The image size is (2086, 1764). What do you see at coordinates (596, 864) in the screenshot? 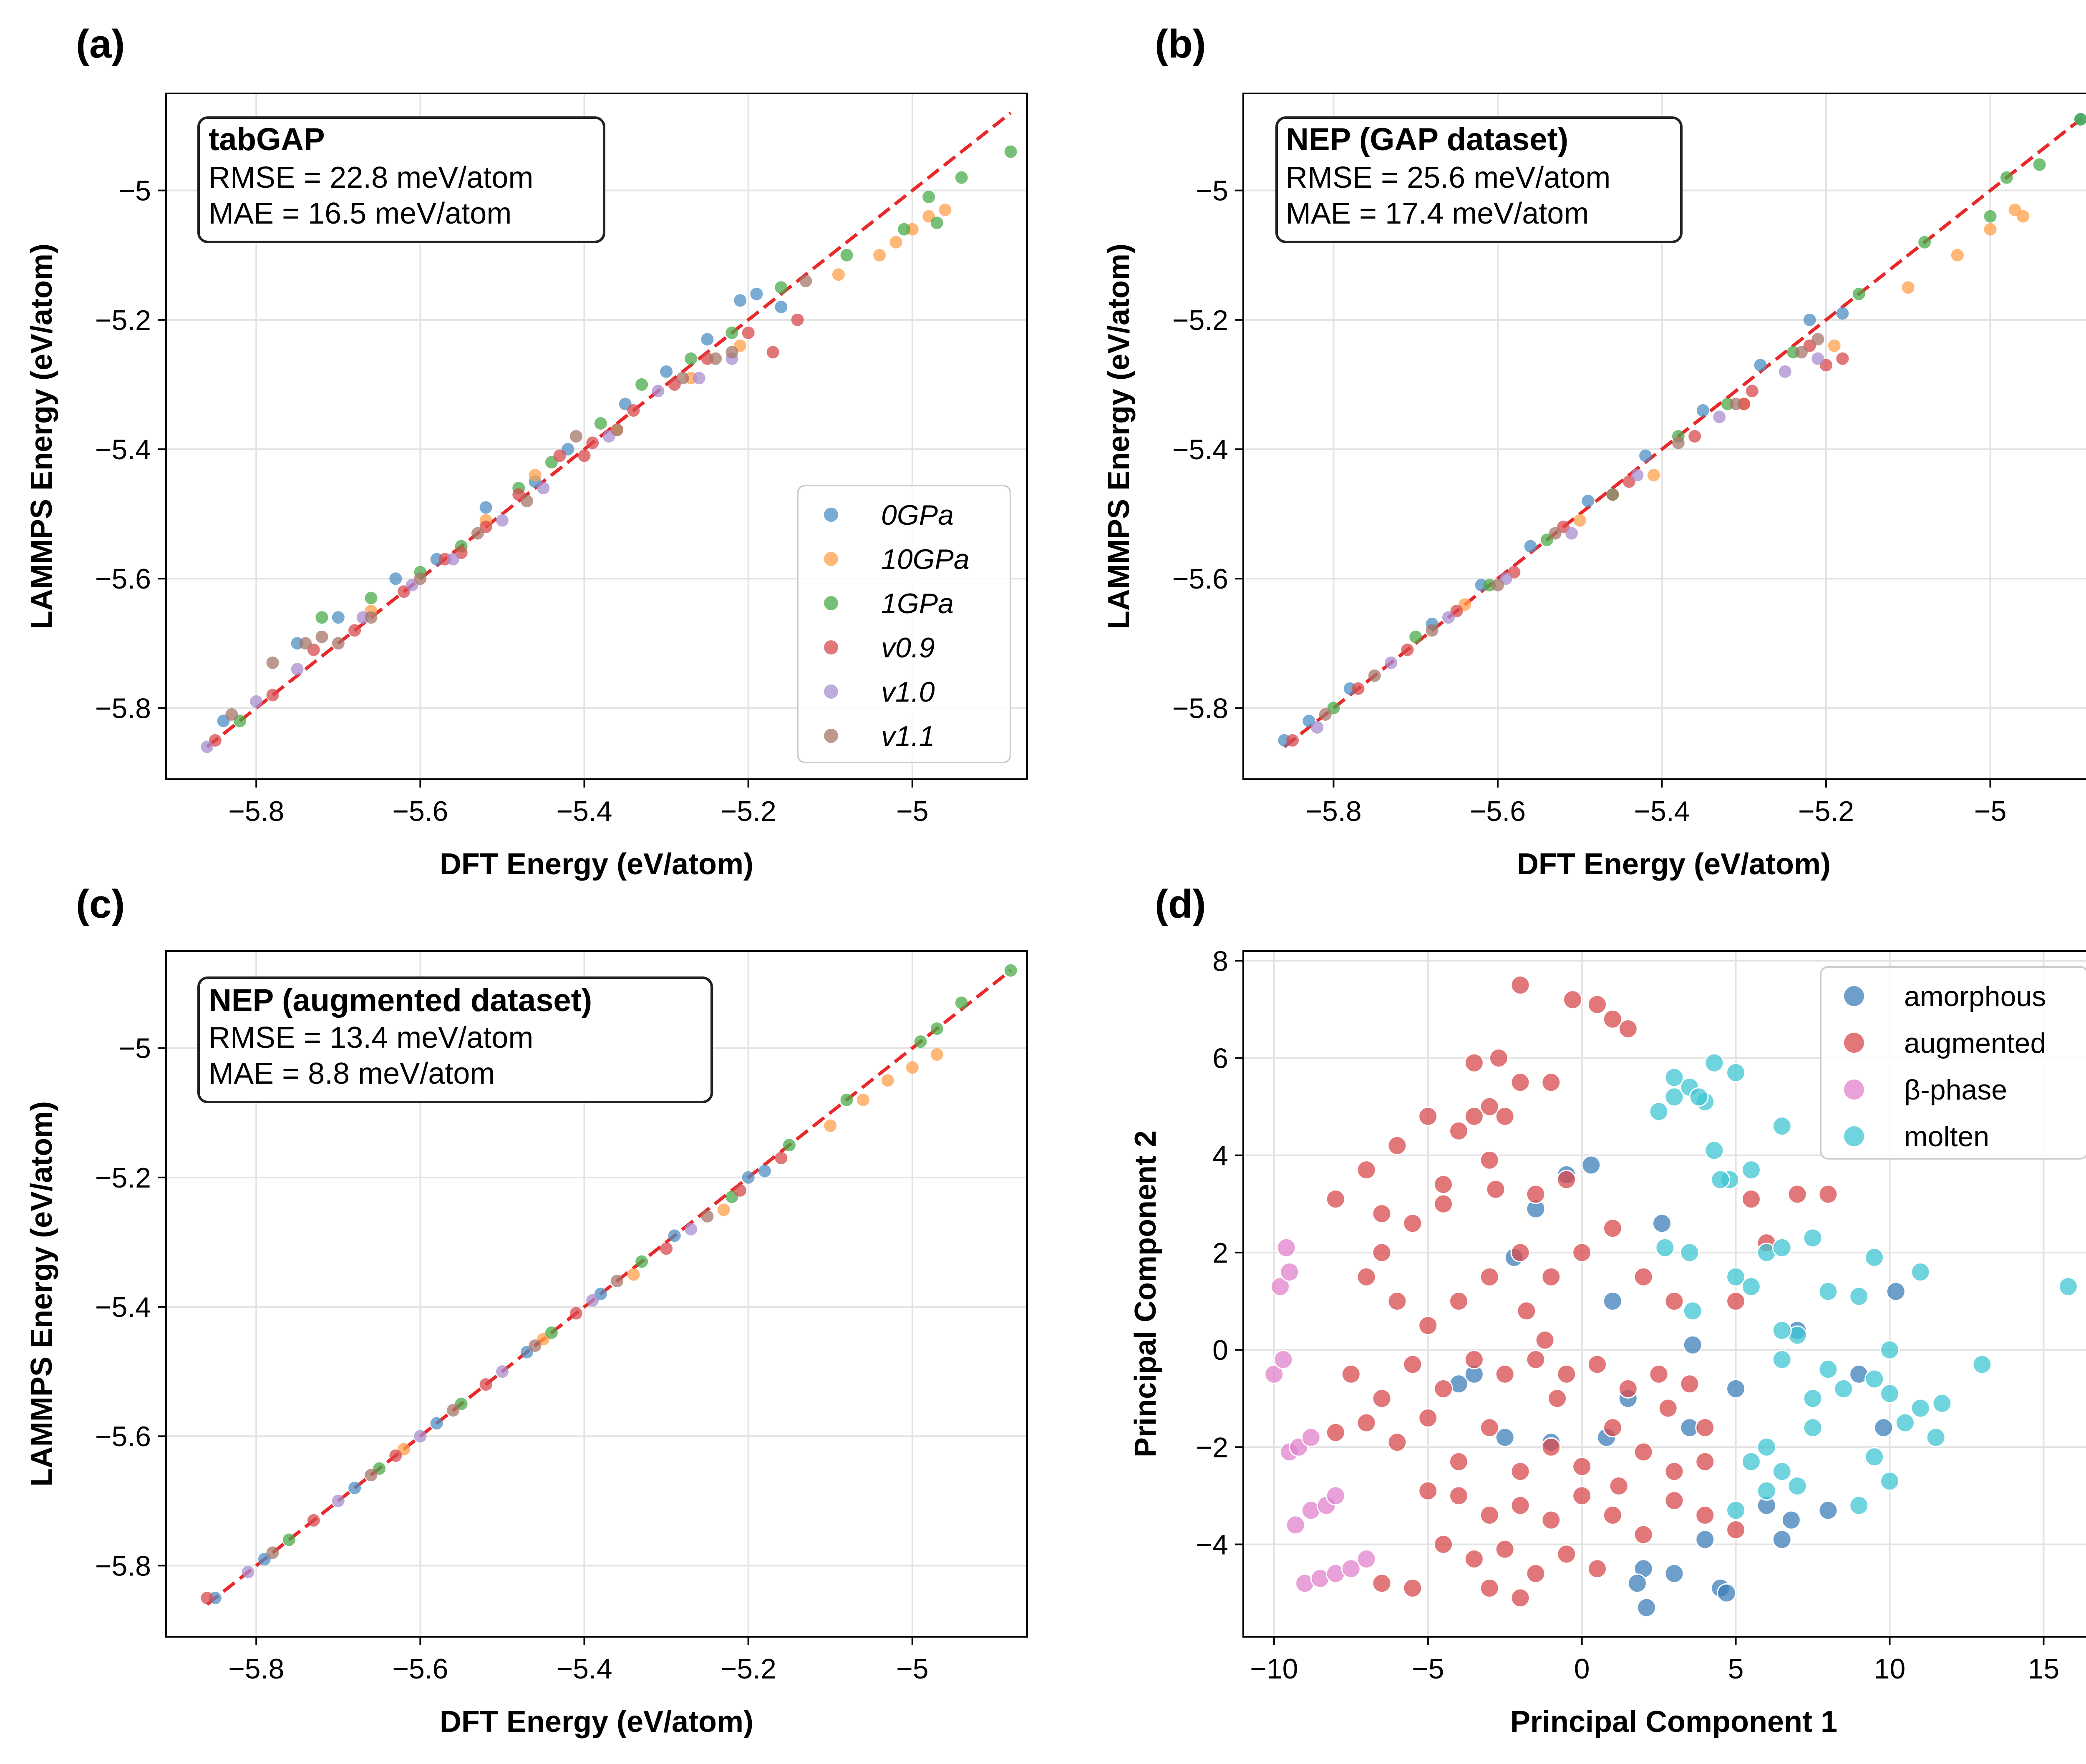
I see `x-axis-label-a: DFT Energy (eV/atom)` at bounding box center [596, 864].